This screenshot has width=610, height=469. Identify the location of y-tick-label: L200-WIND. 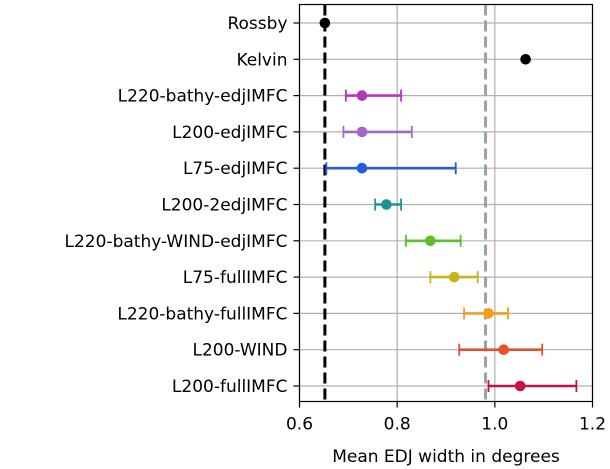
(240, 351).